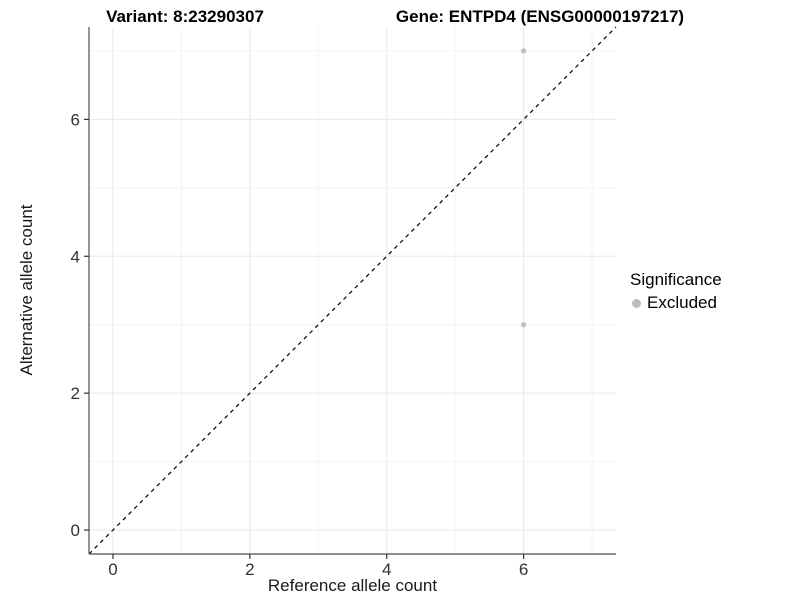 The image size is (800, 600). I want to click on legend-title: Significance, so click(676, 279).